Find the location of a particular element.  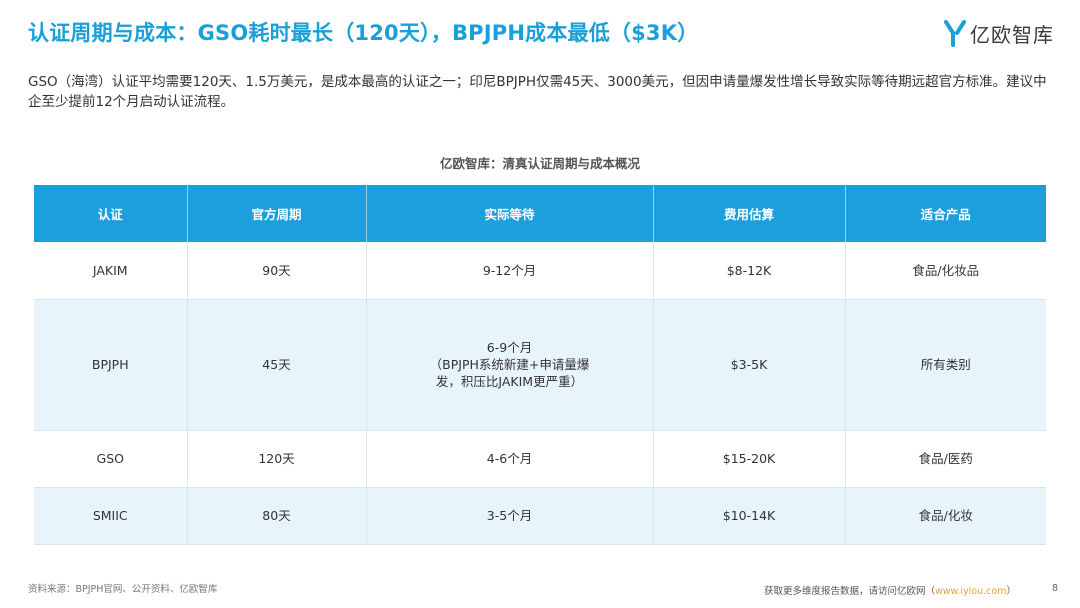

table-row: JAKIM 90天 9-12个月 $8-12K 食品/化妆品 is located at coordinates (540, 271).